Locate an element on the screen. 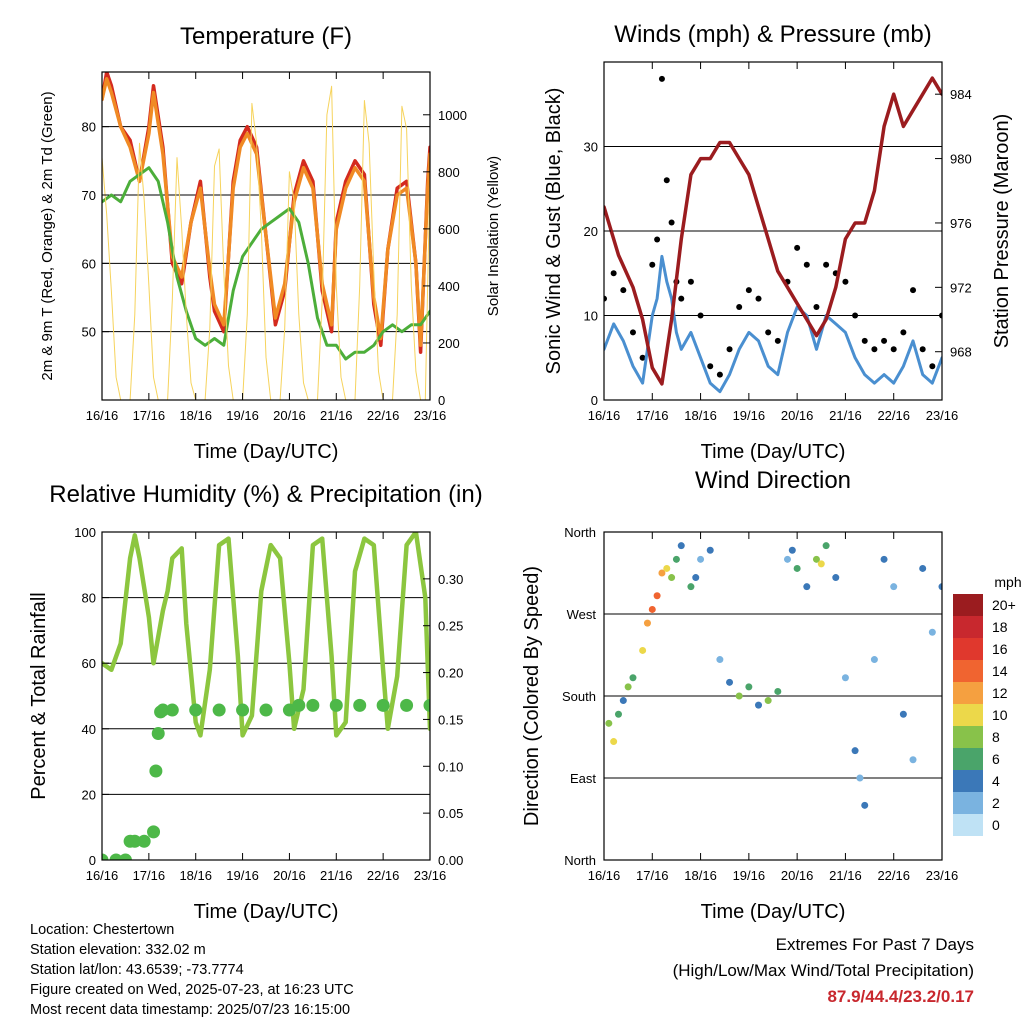  legend-label: 6 is located at coordinates (996, 759).